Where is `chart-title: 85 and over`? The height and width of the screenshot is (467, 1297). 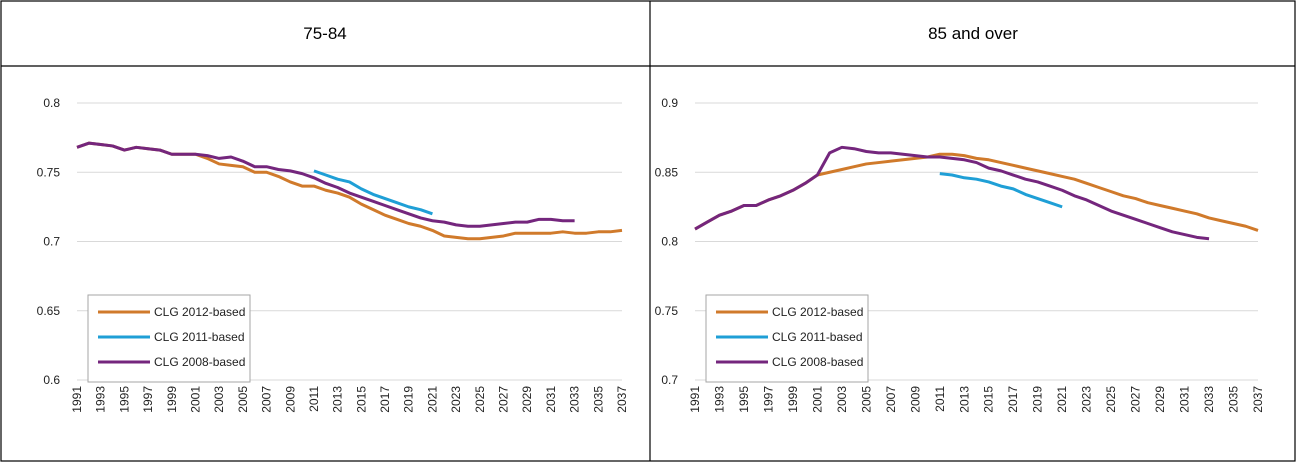
chart-title: 85 and over is located at coordinates (973, 33).